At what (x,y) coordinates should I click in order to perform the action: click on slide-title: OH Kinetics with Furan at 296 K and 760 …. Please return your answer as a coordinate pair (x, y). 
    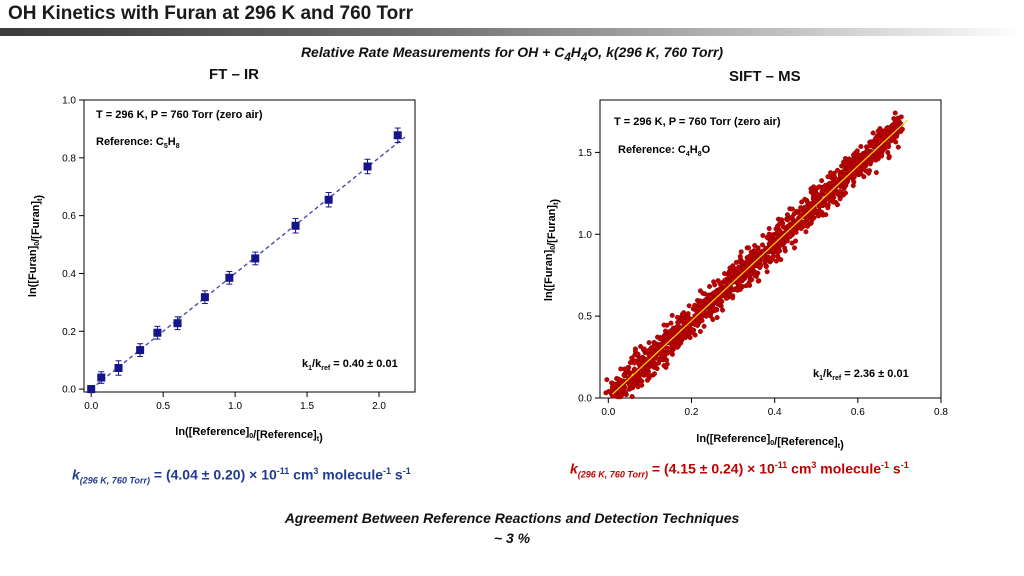
    Looking at the image, I should click on (211, 13).